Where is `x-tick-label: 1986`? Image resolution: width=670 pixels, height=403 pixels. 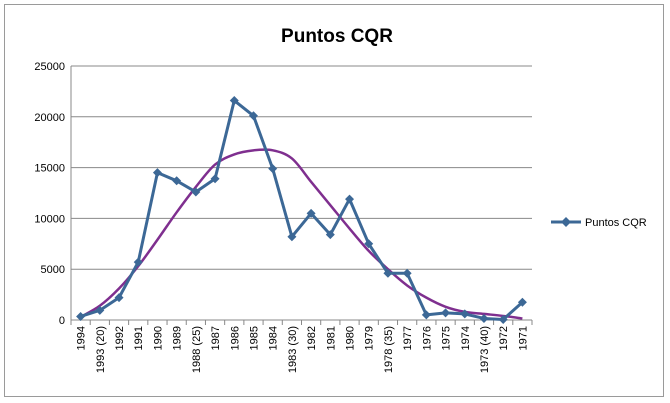 x-tick-label: 1986 is located at coordinates (235, 338).